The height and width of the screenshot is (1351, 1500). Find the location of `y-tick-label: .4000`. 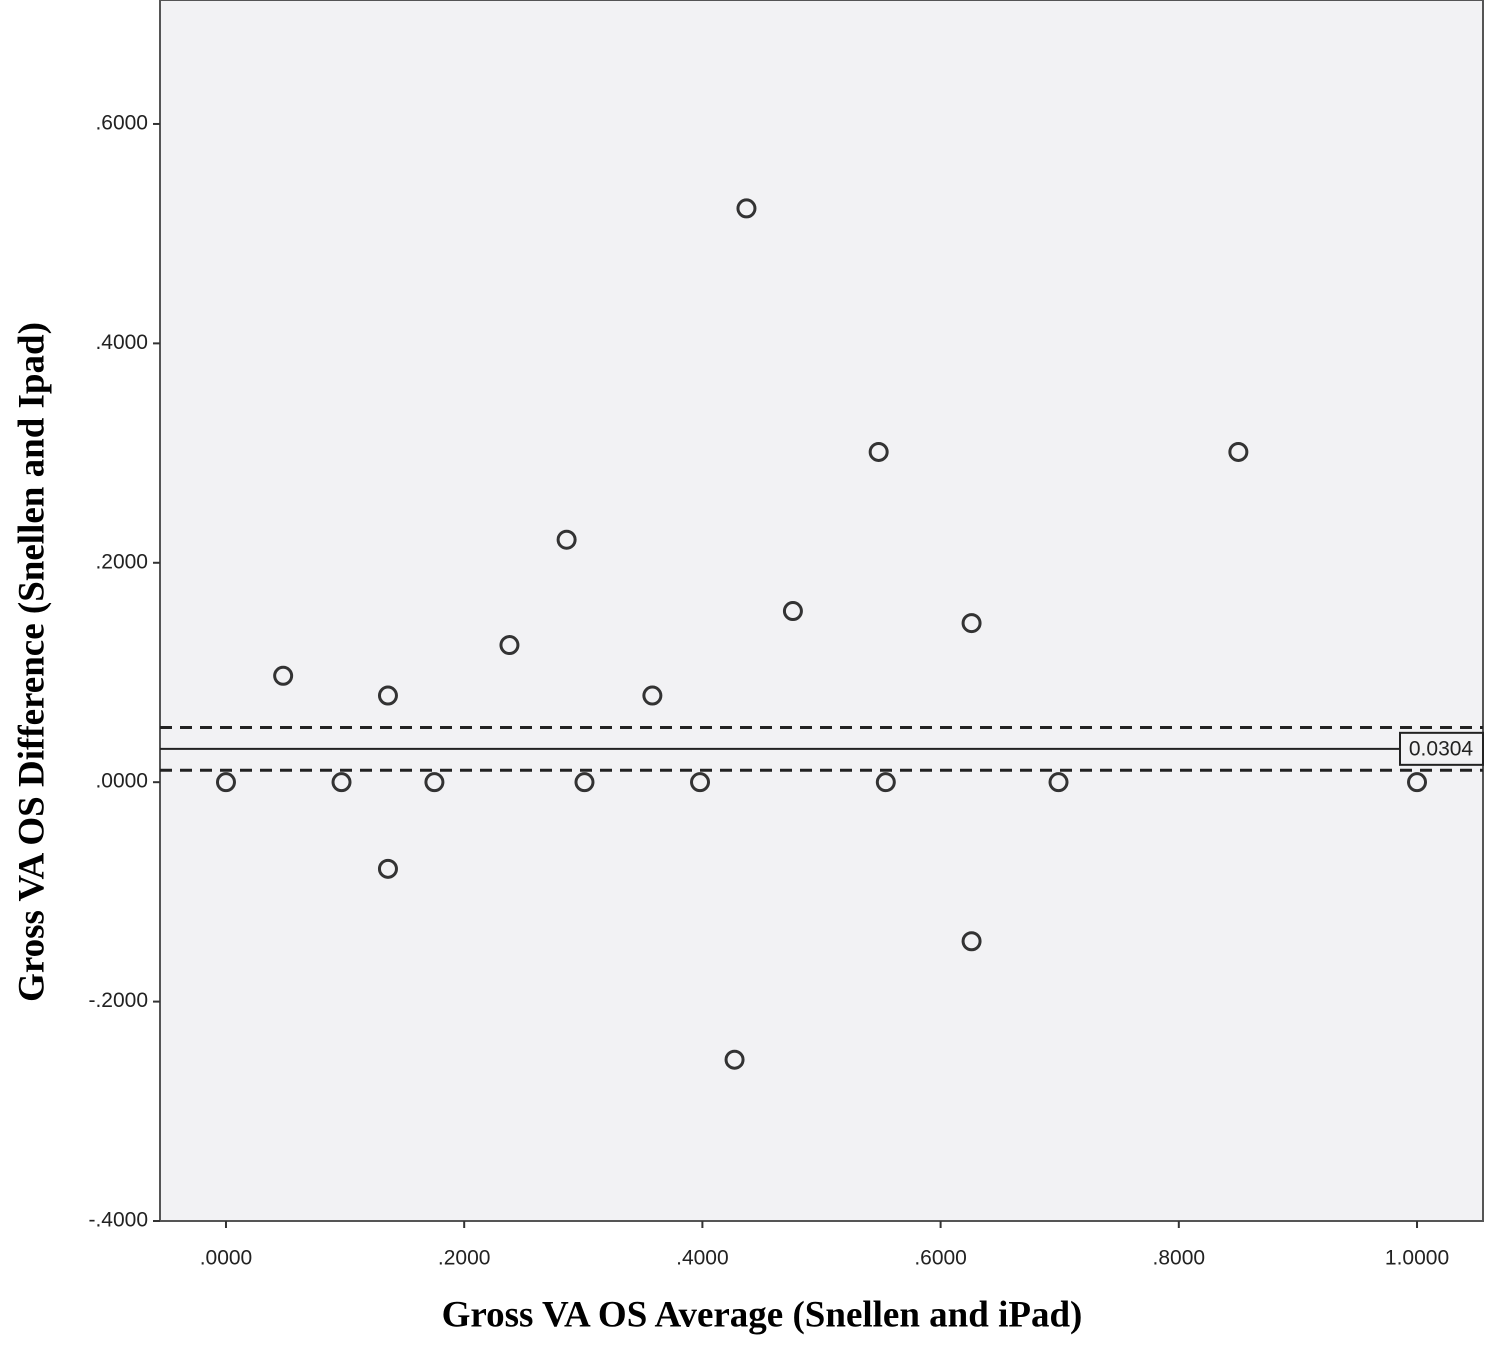

y-tick-label: .4000 is located at coordinates (121, 342).